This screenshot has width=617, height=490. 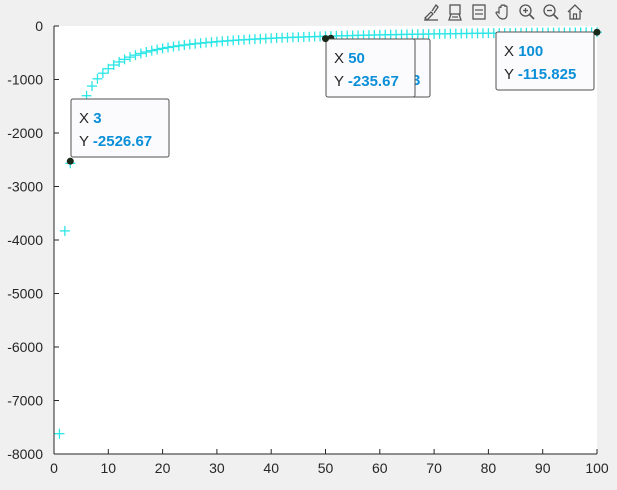 I want to click on brush-icon, so click(x=431, y=12).